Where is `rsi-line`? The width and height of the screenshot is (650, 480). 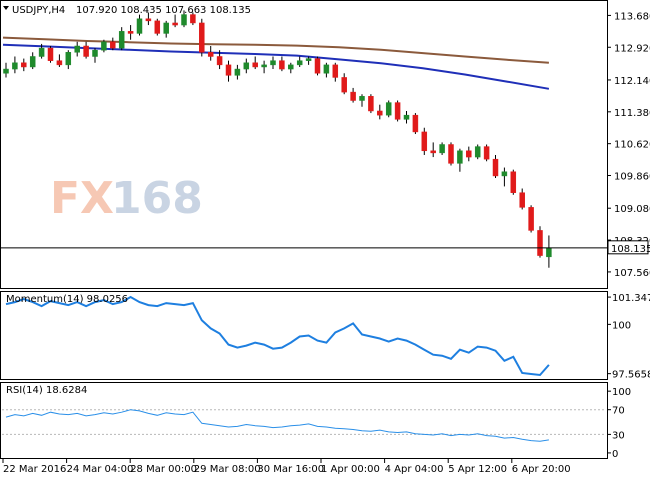 rsi-line is located at coordinates (277, 425).